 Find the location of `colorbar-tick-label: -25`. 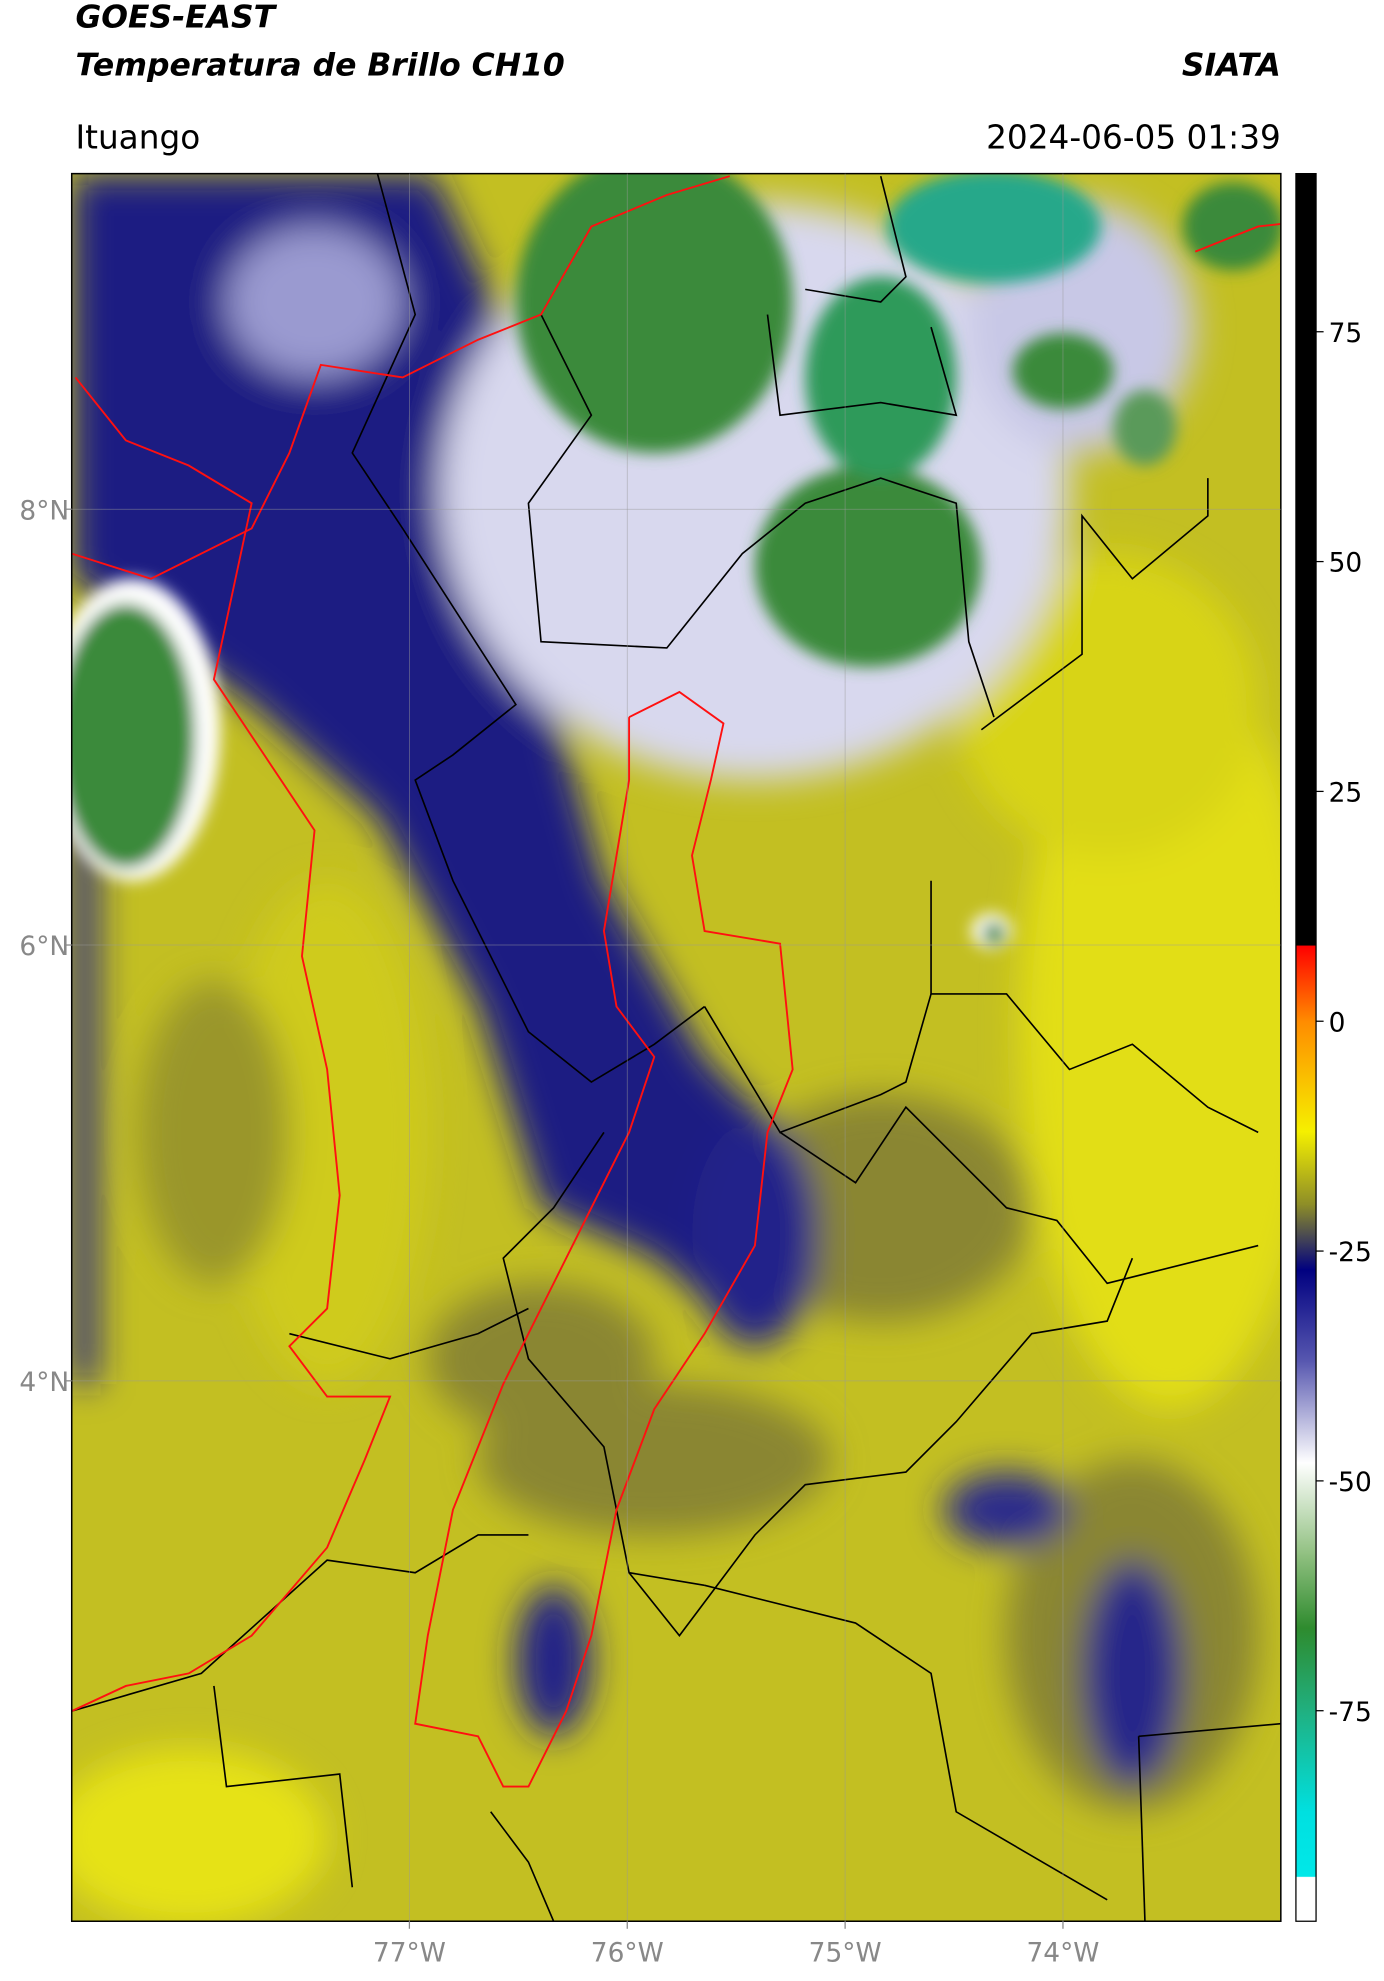

colorbar-tick-label: -25 is located at coordinates (1350, 1252).